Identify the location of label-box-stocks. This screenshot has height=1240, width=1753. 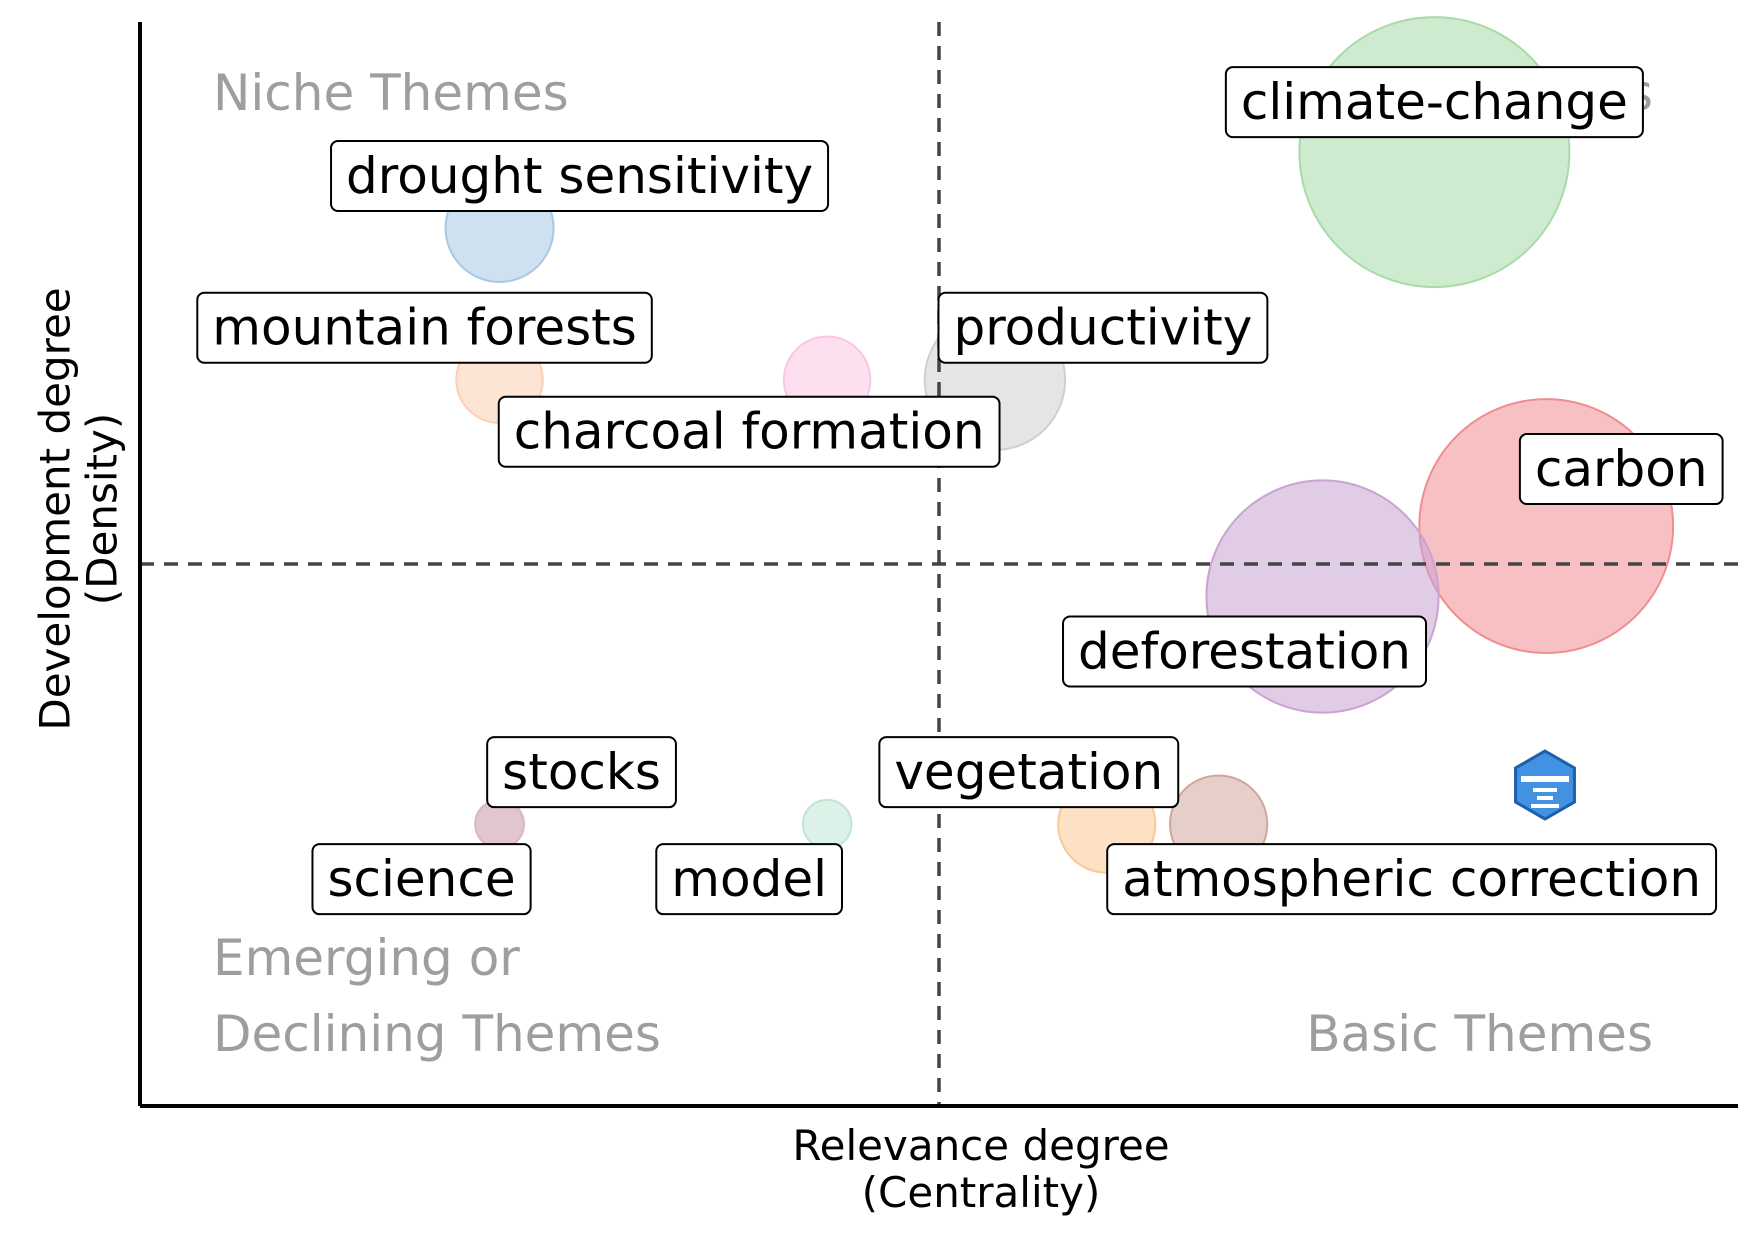
(581, 772).